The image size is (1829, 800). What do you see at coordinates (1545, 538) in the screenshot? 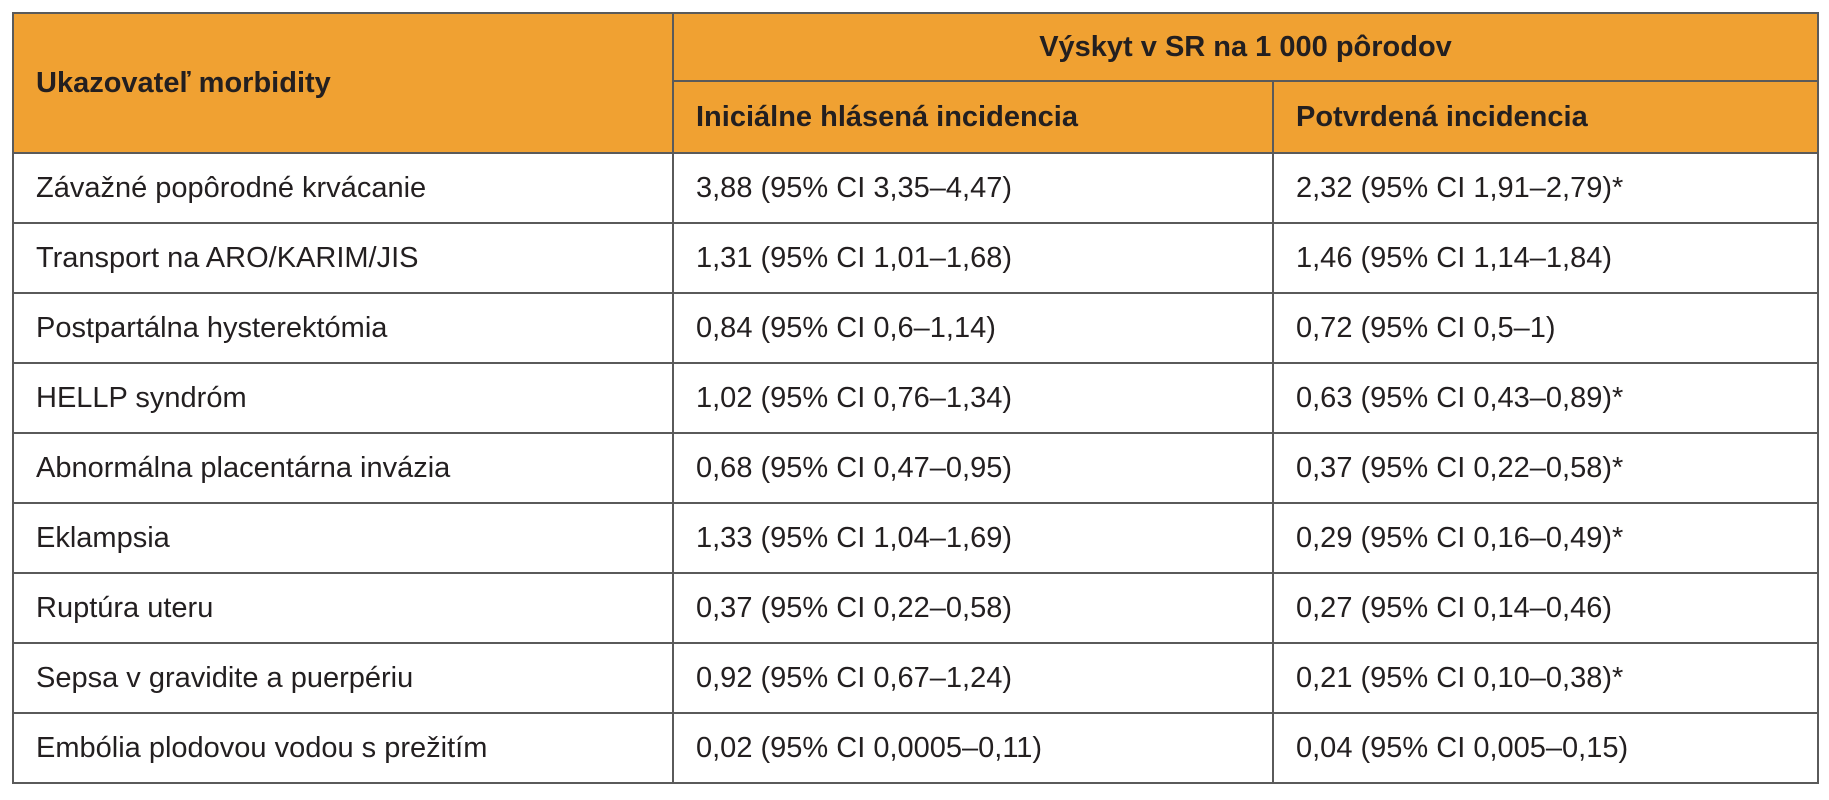
I see `cell-confirmed: 0,29 (95% CI 0,16–0,49)*` at bounding box center [1545, 538].